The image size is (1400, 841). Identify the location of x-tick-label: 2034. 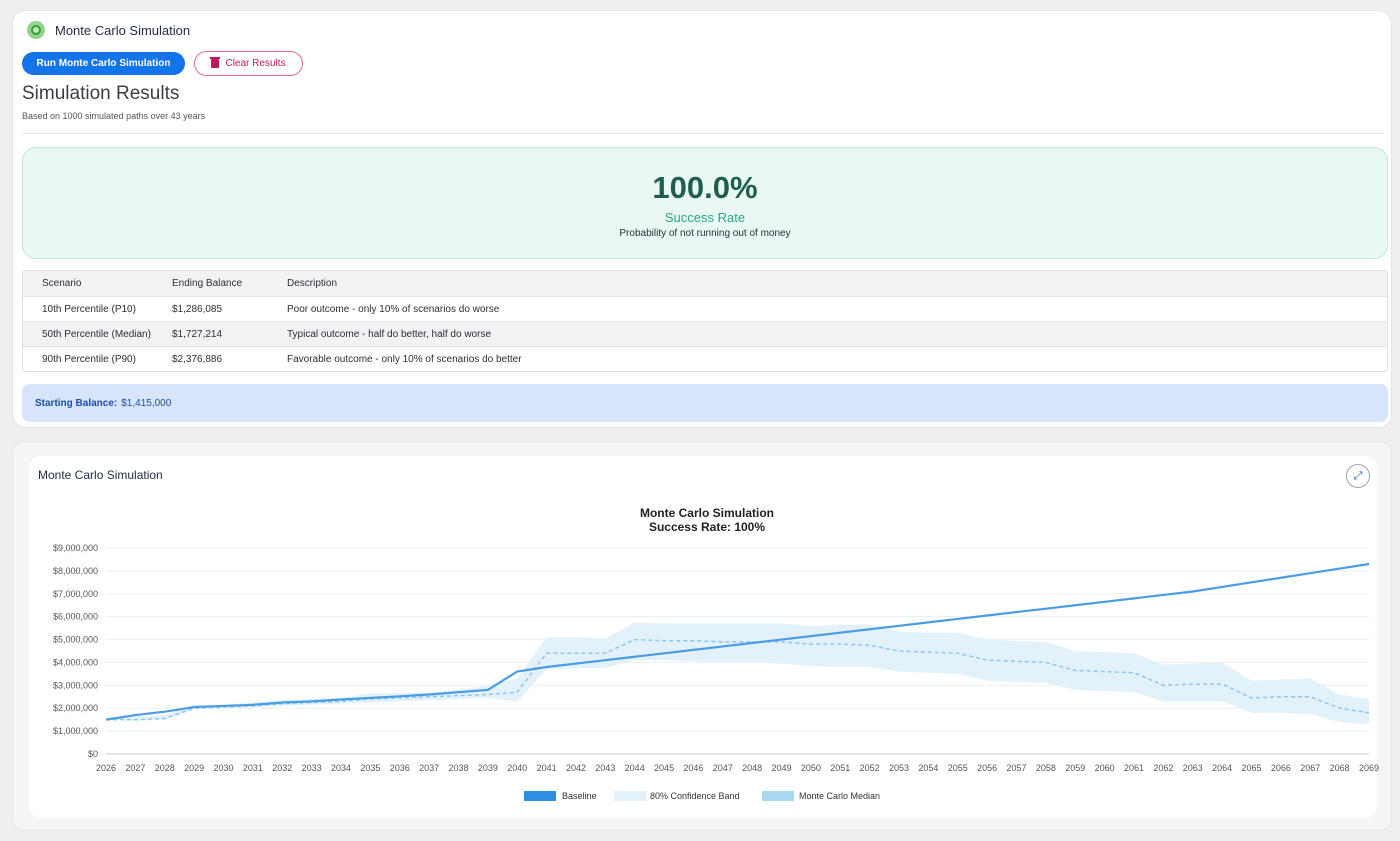
(341, 768).